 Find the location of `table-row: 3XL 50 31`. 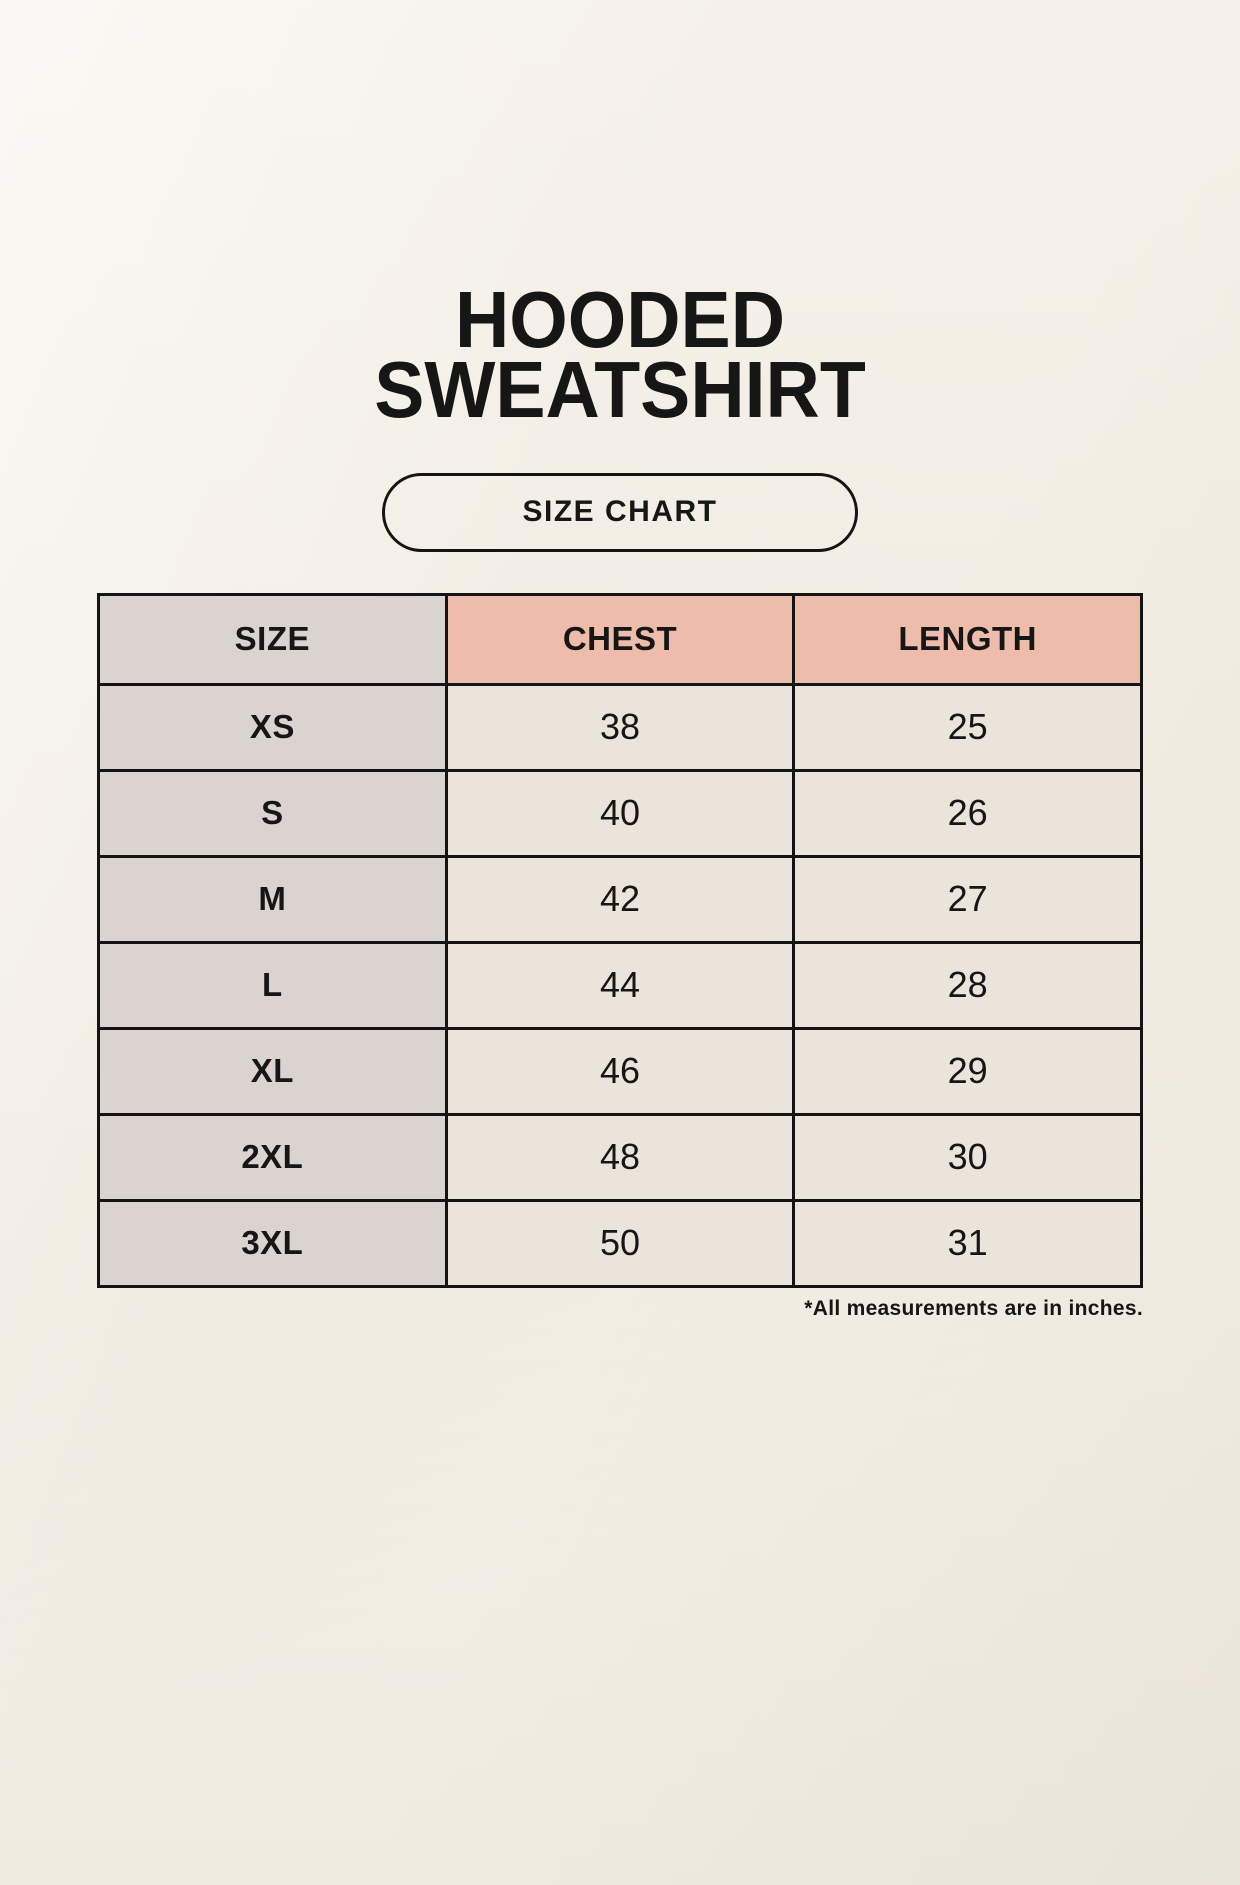

table-row: 3XL 50 31 is located at coordinates (620, 1243).